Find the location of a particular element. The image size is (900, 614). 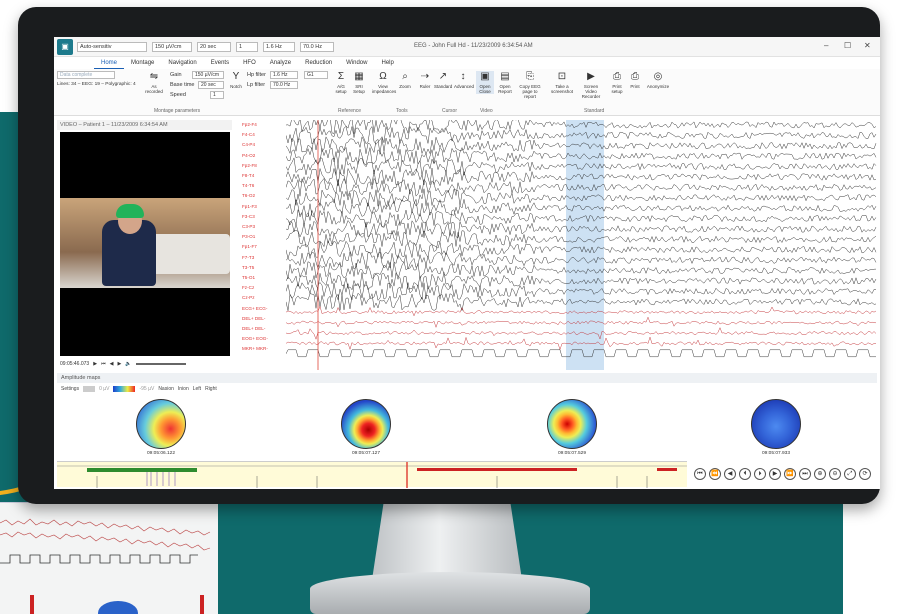

gain-combo: 150 µV/cm is located at coordinates (208, 75).